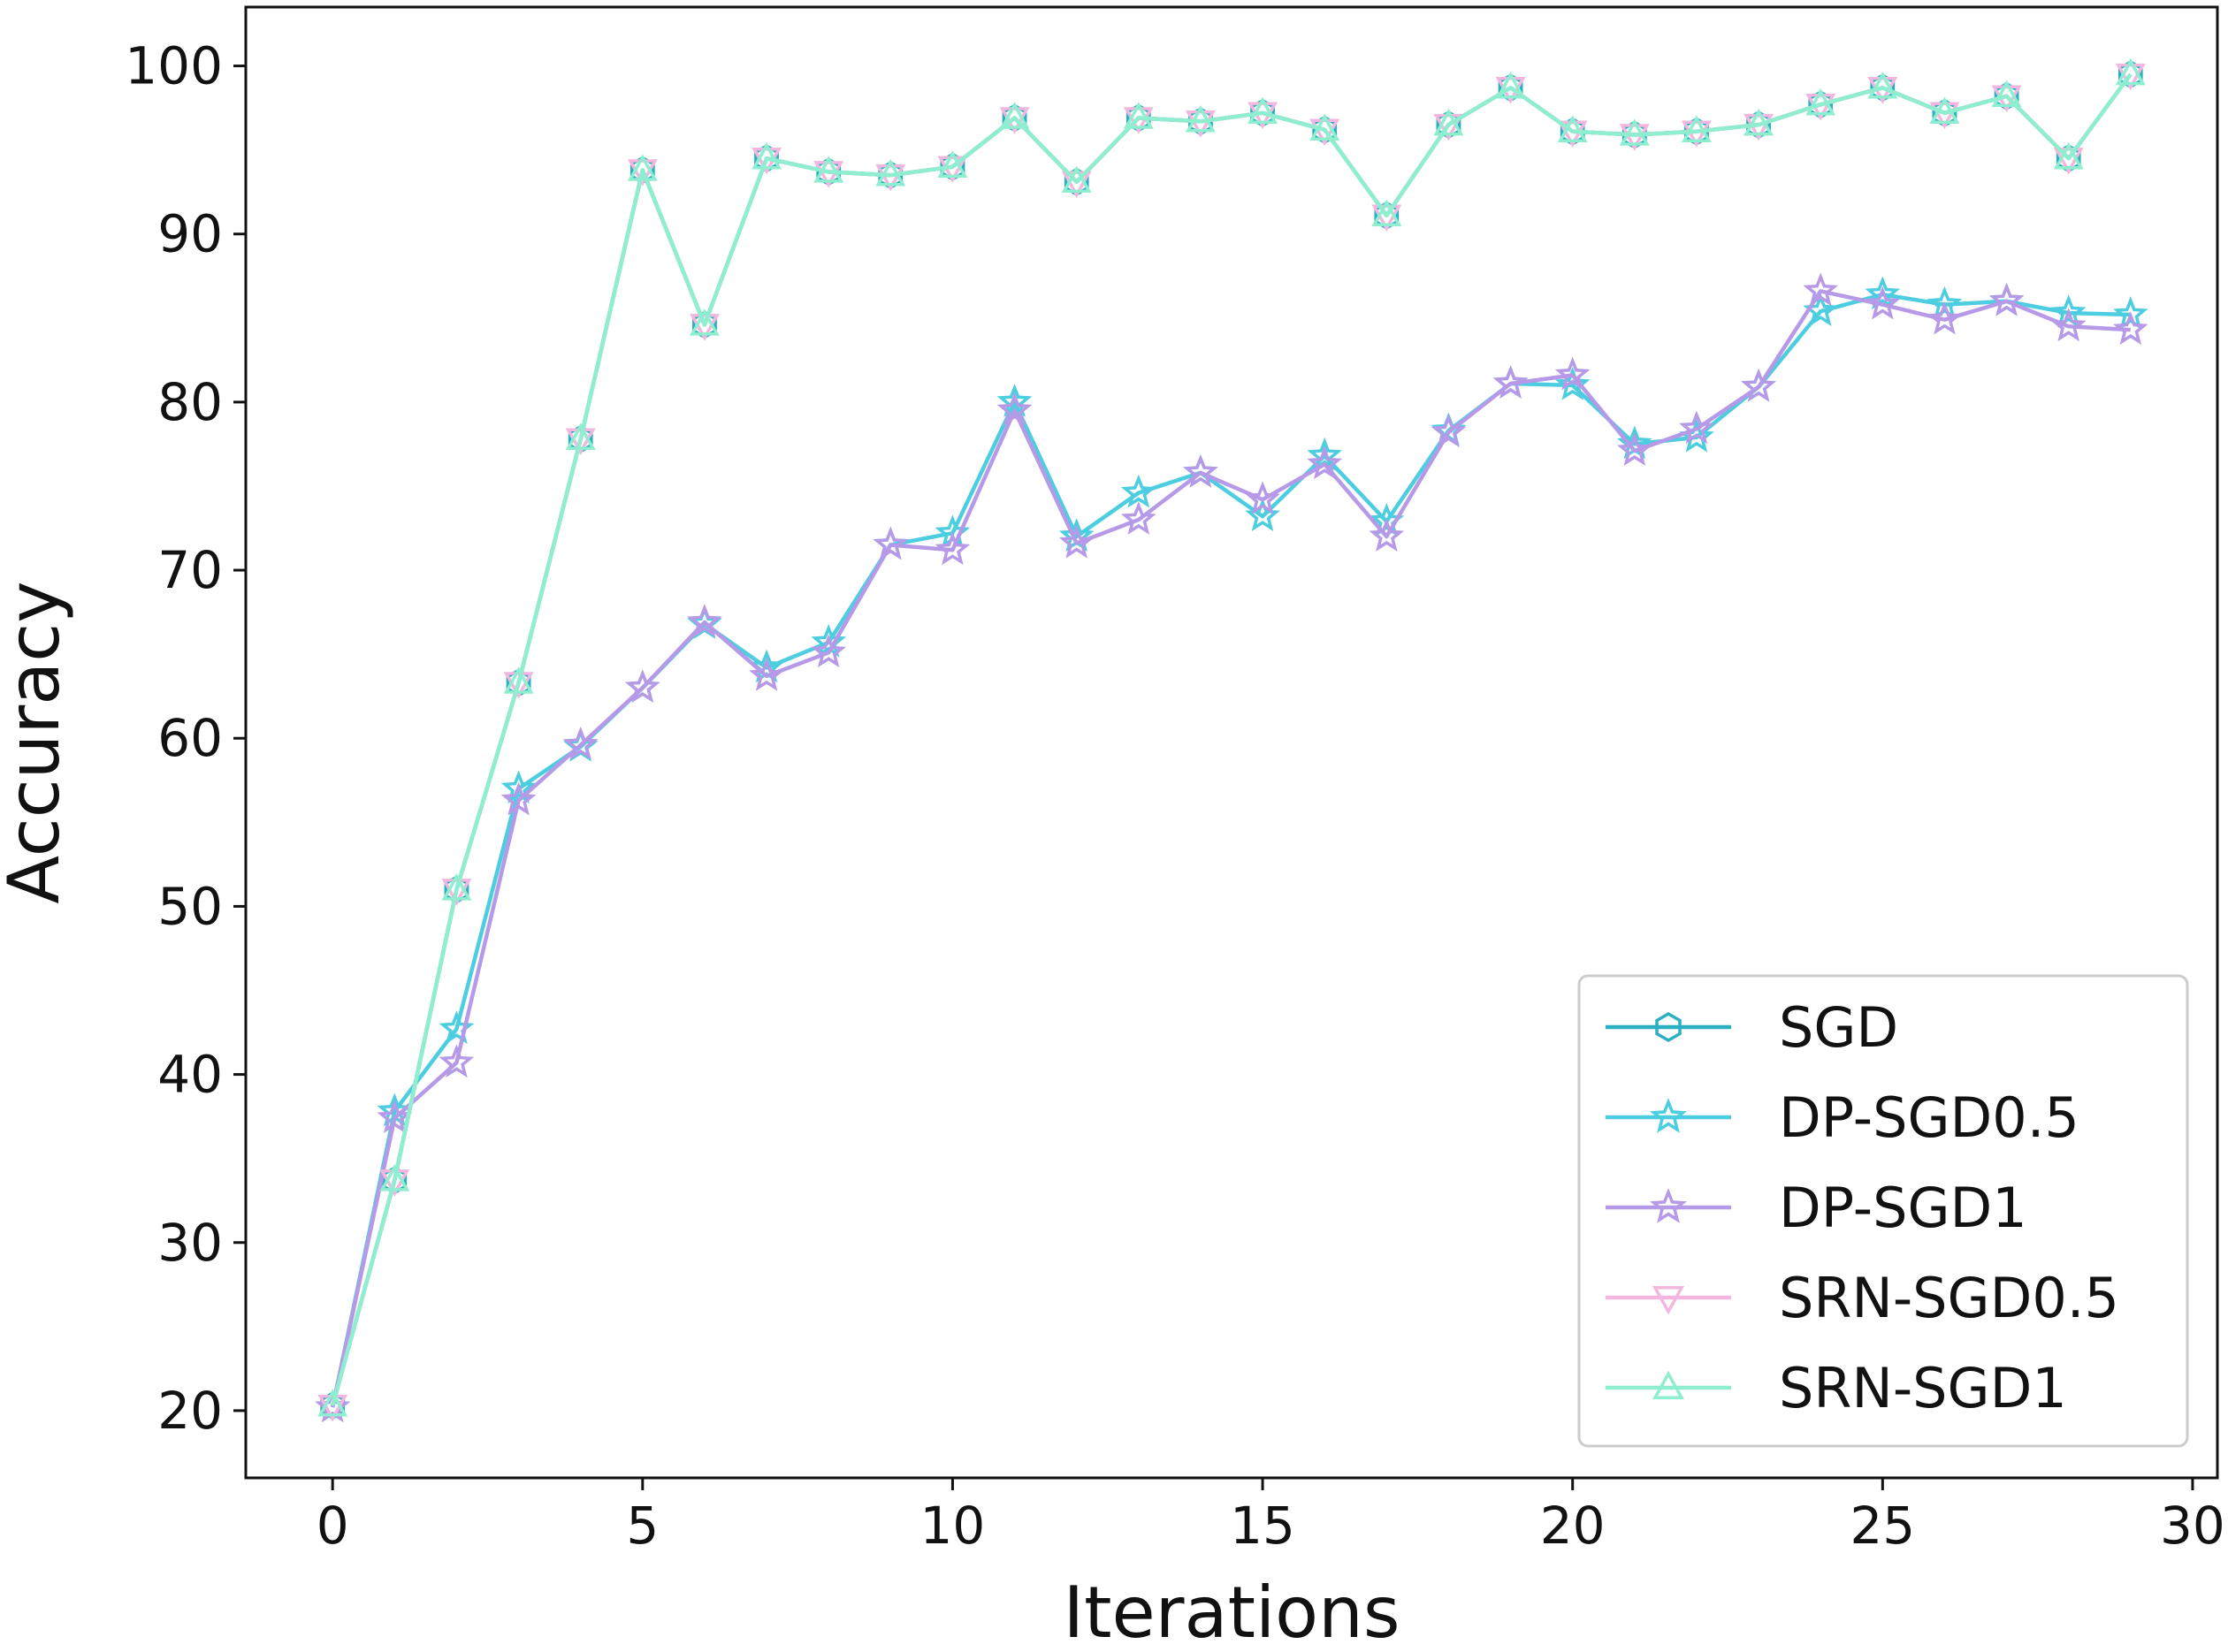 This screenshot has width=2228, height=1652. Describe the element at coordinates (190, 1243) in the screenshot. I see `y-tick-label: 30` at that location.